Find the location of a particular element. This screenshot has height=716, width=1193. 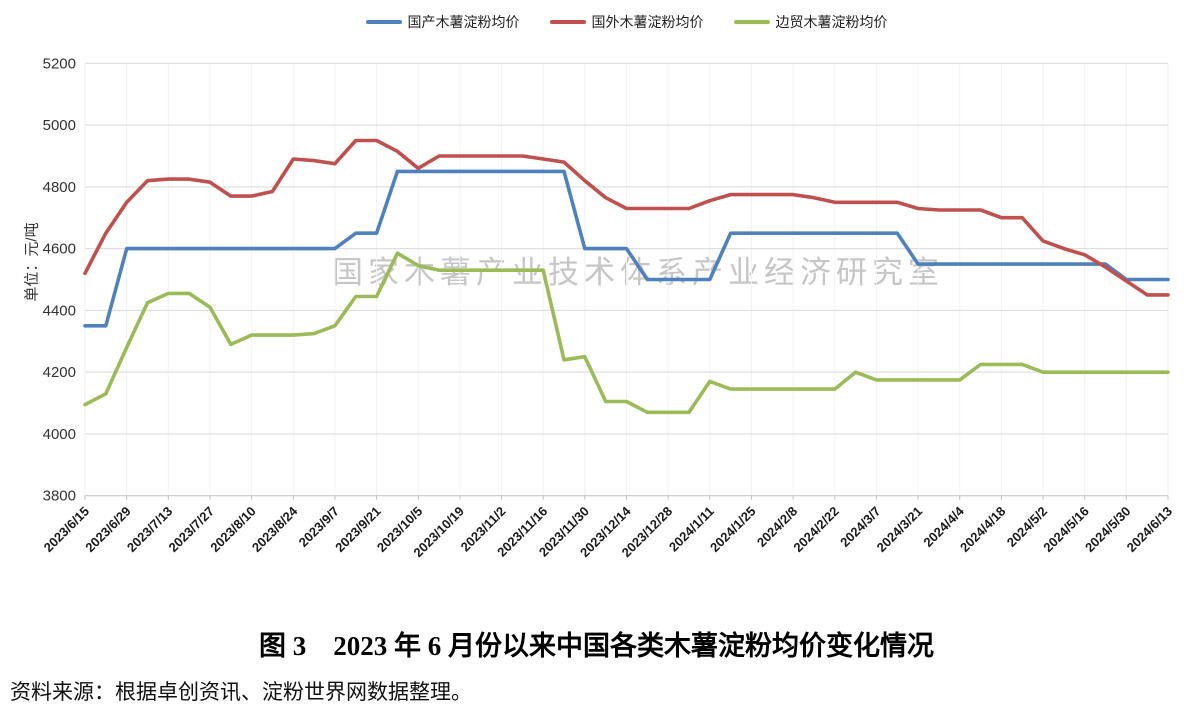

legend-label-foreign: 国外木薯淀粉均价 is located at coordinates (647, 22).